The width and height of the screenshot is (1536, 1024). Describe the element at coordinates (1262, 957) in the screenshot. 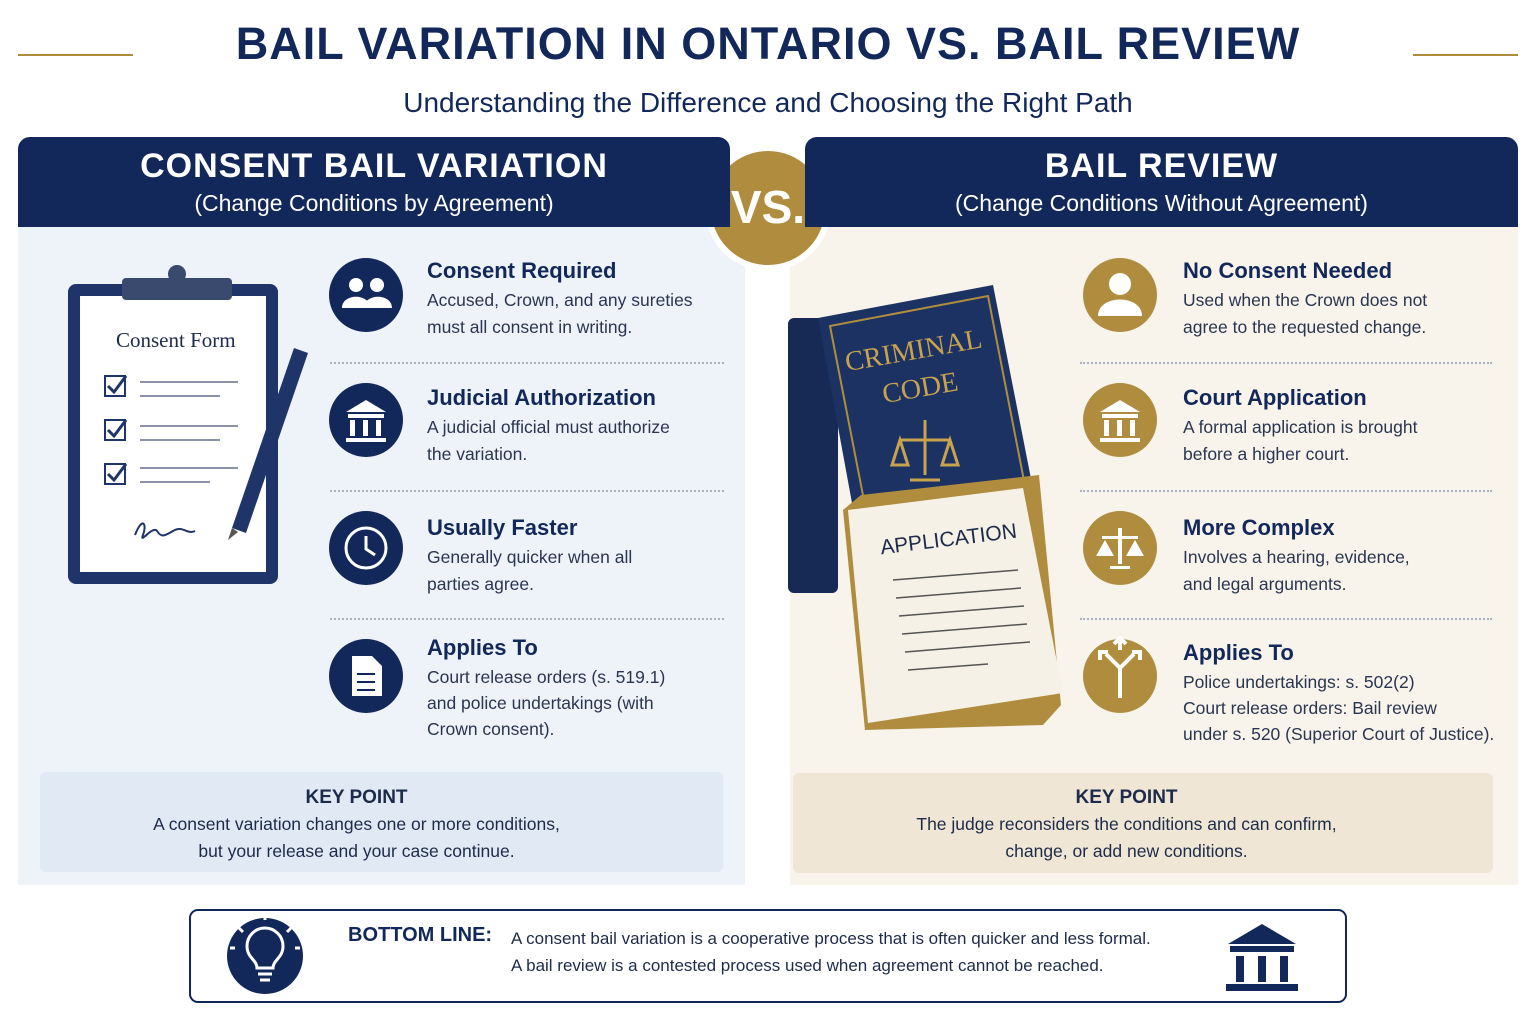

I see `court-icon` at that location.